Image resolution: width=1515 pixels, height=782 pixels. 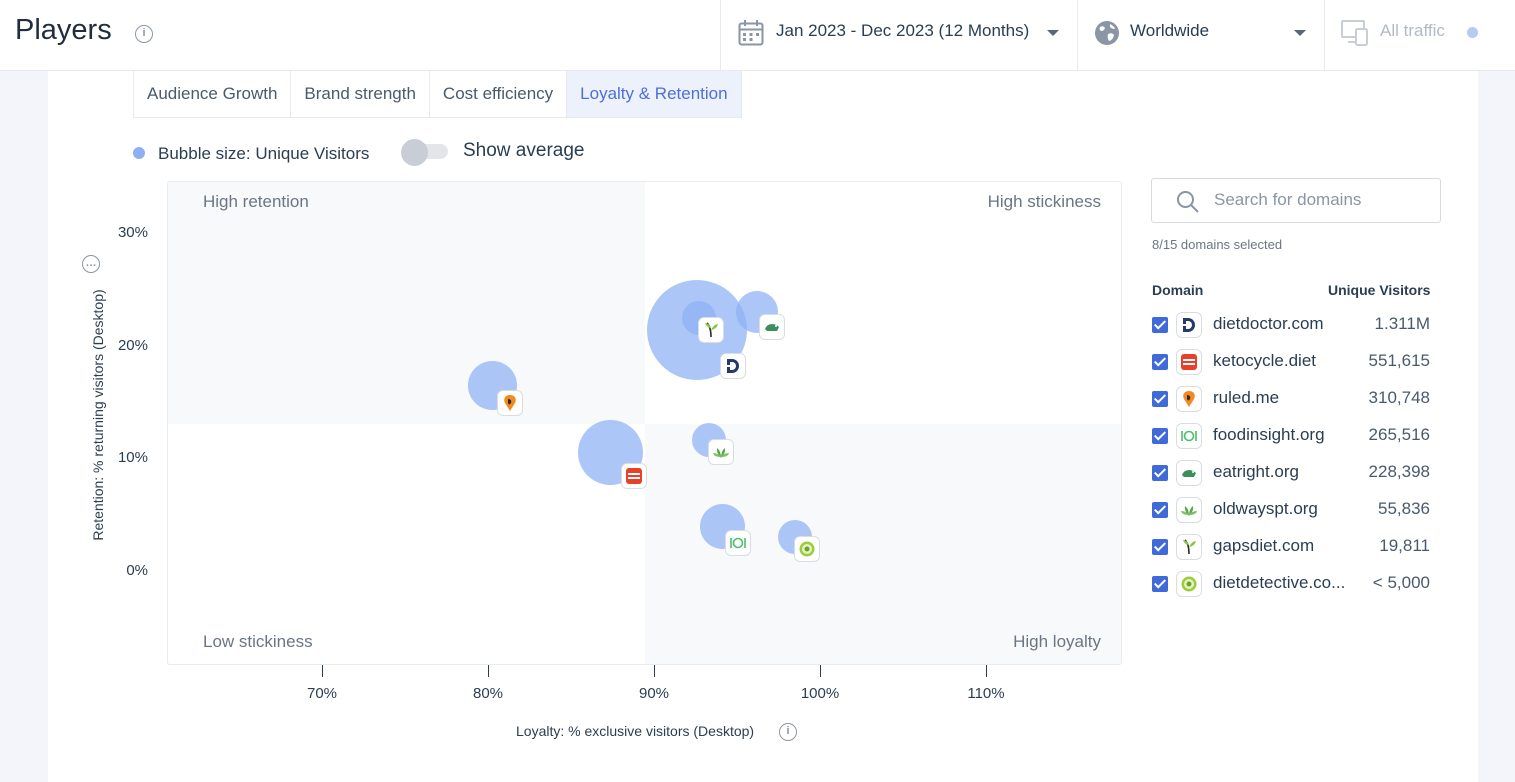 What do you see at coordinates (499, 94) in the screenshot?
I see `tab-cost-efficiency: Cost efficiency` at bounding box center [499, 94].